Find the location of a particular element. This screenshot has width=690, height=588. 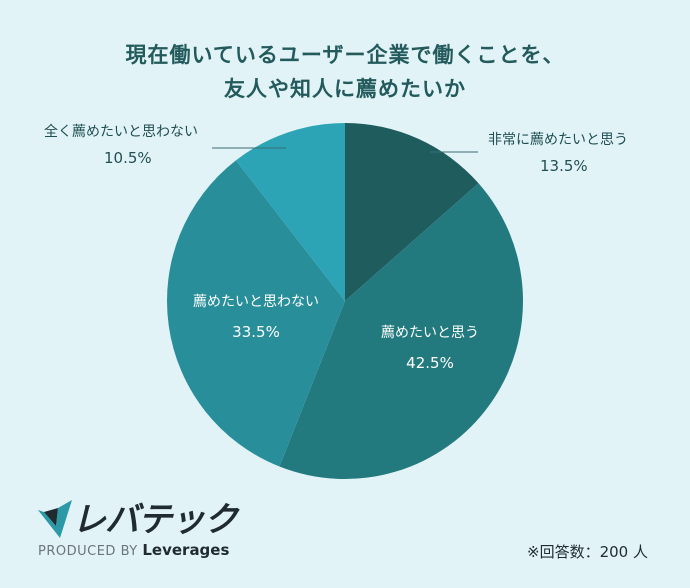

slice-value-recommend: 42.5% is located at coordinates (430, 363).